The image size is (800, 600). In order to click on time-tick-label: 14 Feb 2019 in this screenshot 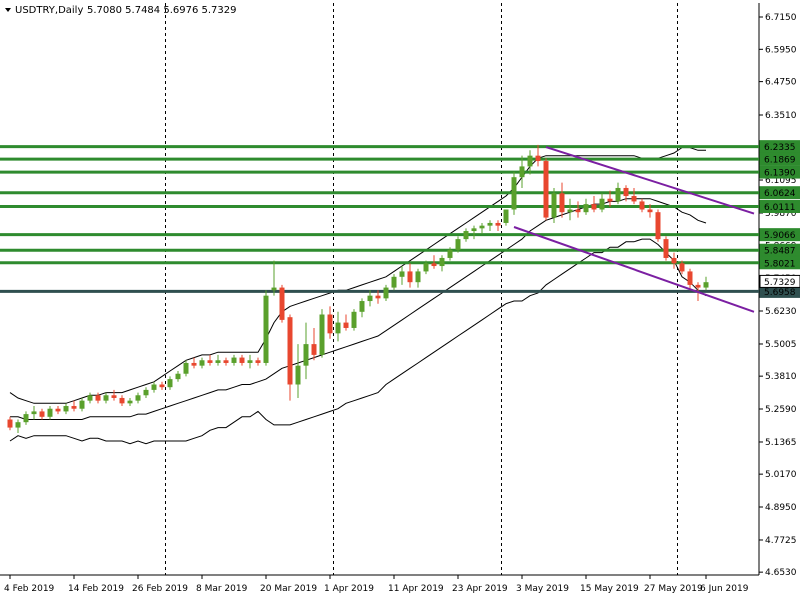, I will do `click(96, 589)`.